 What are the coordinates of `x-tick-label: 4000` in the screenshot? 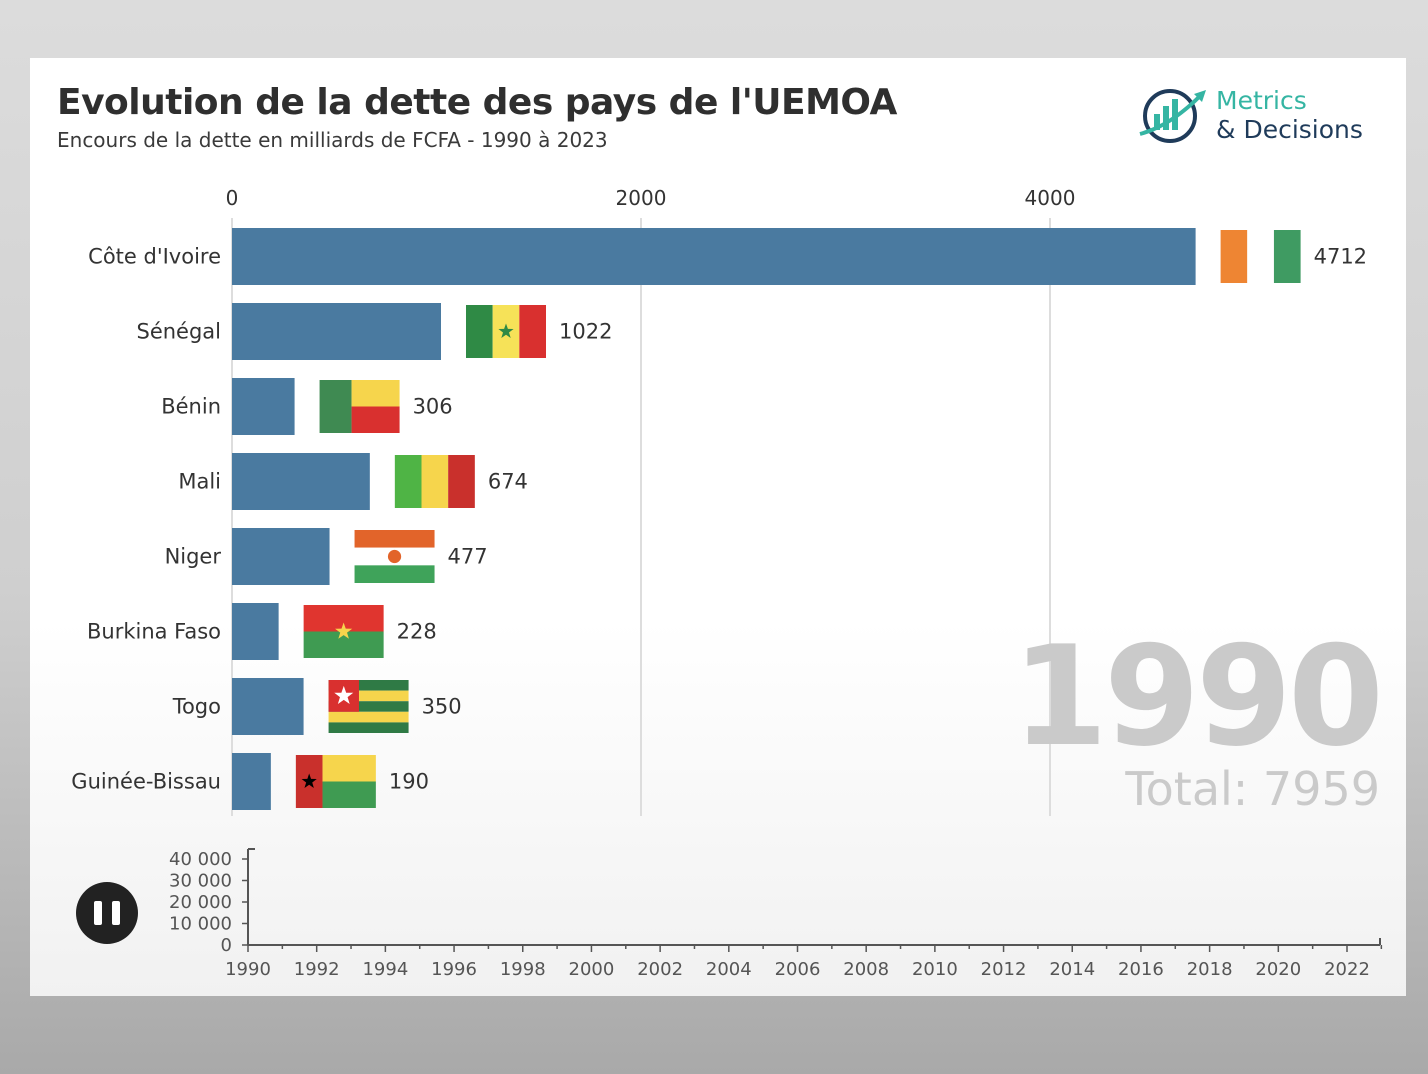 It's located at (1050, 198).